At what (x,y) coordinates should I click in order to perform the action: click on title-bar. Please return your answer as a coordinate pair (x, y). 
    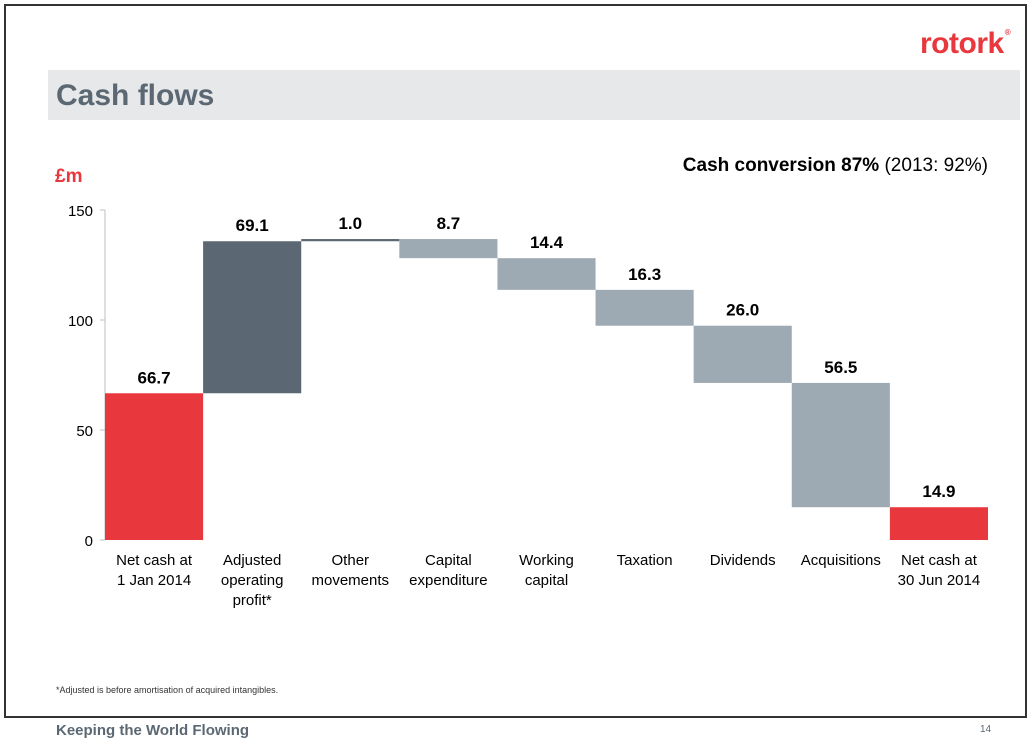
    Looking at the image, I should click on (534, 95).